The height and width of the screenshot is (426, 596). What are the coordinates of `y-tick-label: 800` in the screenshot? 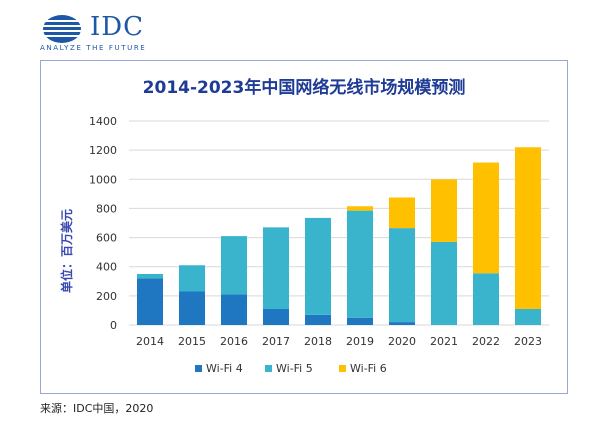 It's located at (106, 208).